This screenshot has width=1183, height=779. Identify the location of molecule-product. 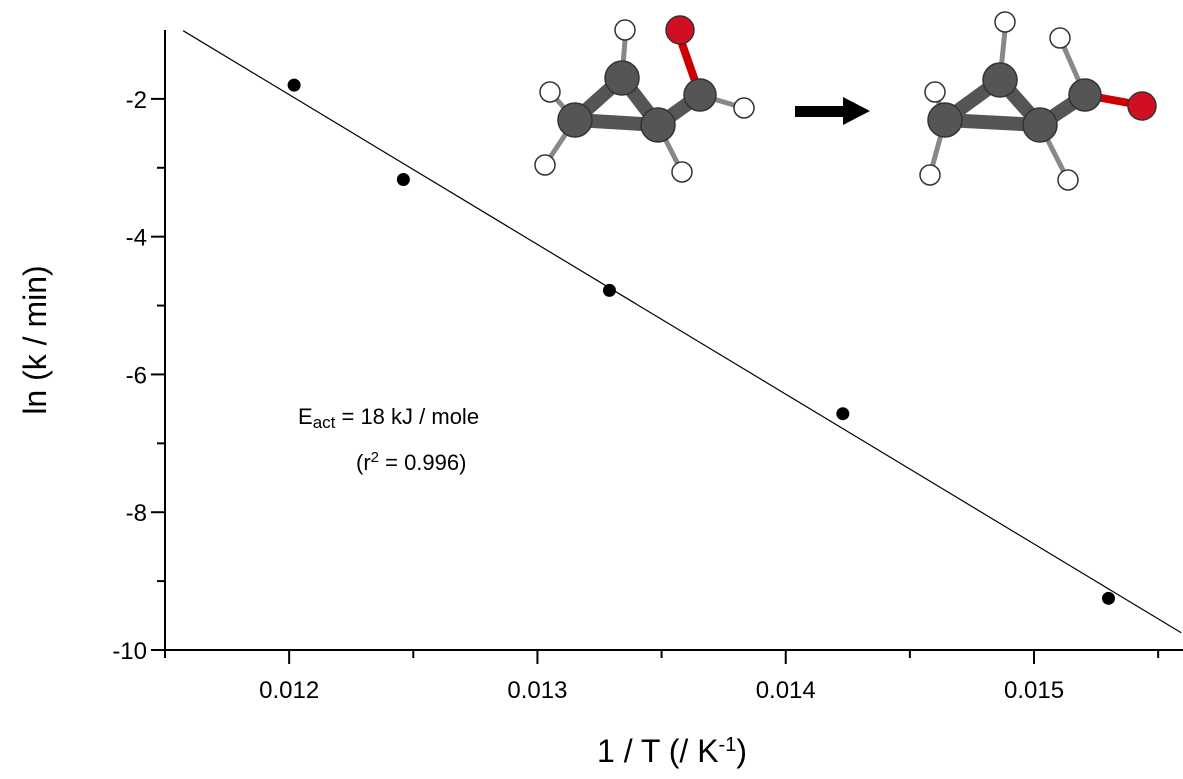
(1038, 101).